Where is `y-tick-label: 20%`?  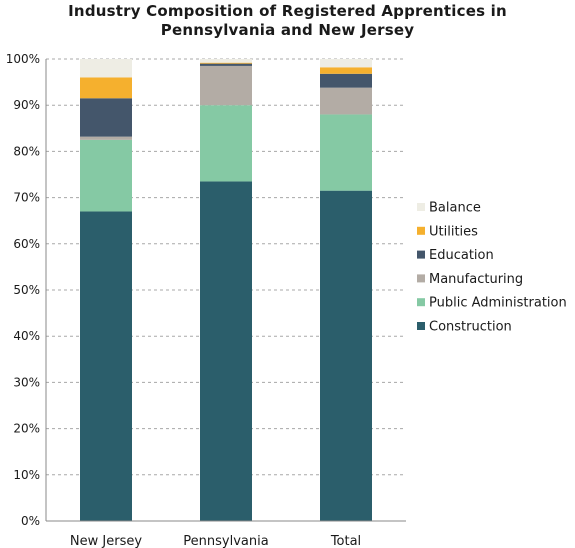 y-tick-label: 20% is located at coordinates (26, 429).